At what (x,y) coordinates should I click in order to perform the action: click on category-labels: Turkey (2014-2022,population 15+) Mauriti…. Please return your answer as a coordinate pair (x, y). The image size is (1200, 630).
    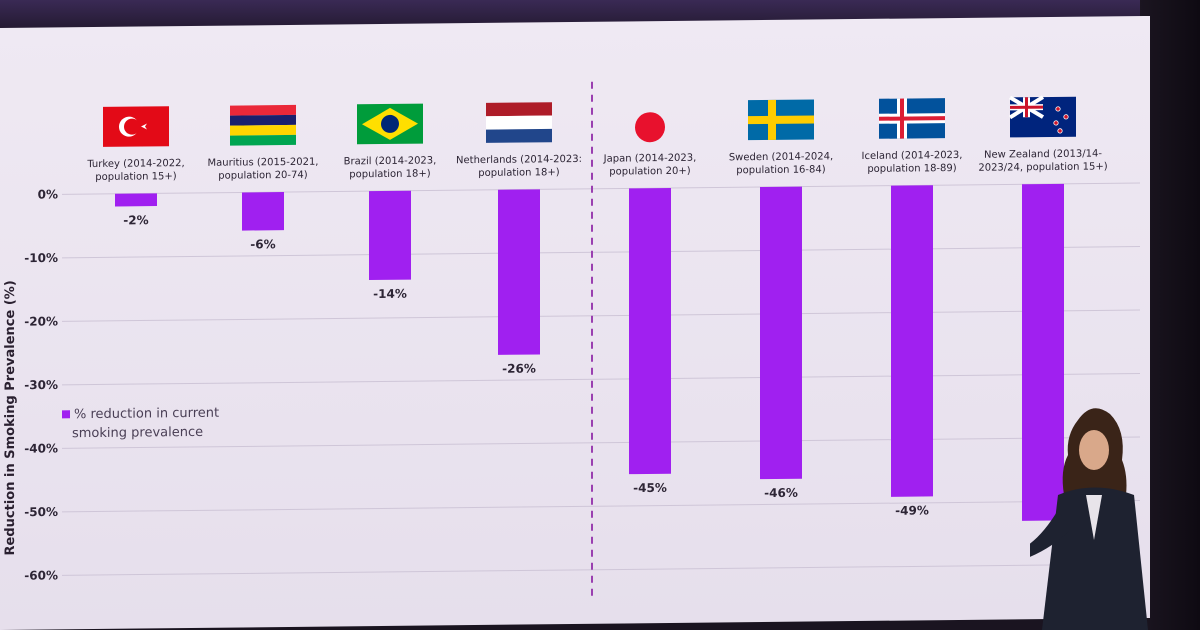
    Looking at the image, I should click on (596, 165).